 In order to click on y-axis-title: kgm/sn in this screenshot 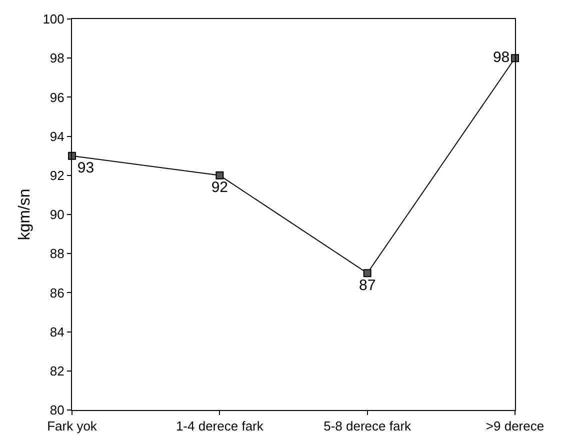, I will do `click(25, 214)`.